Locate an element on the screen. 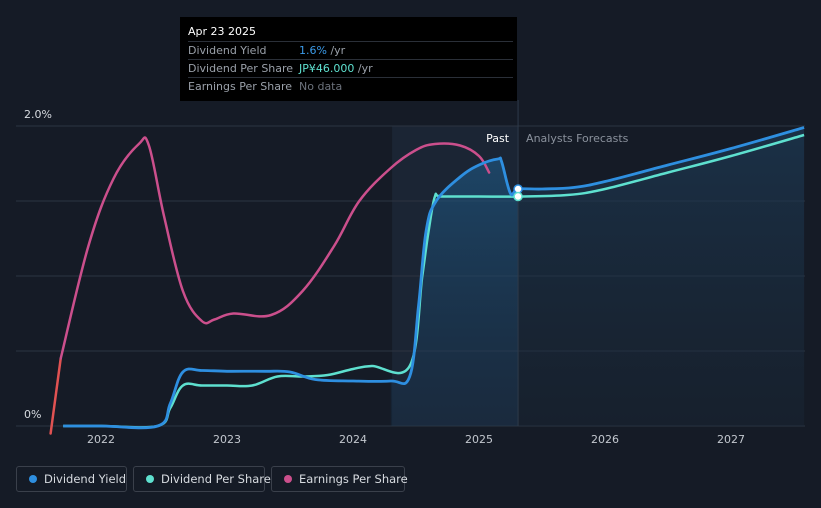  x-tick-label: 2025 is located at coordinates (479, 439).